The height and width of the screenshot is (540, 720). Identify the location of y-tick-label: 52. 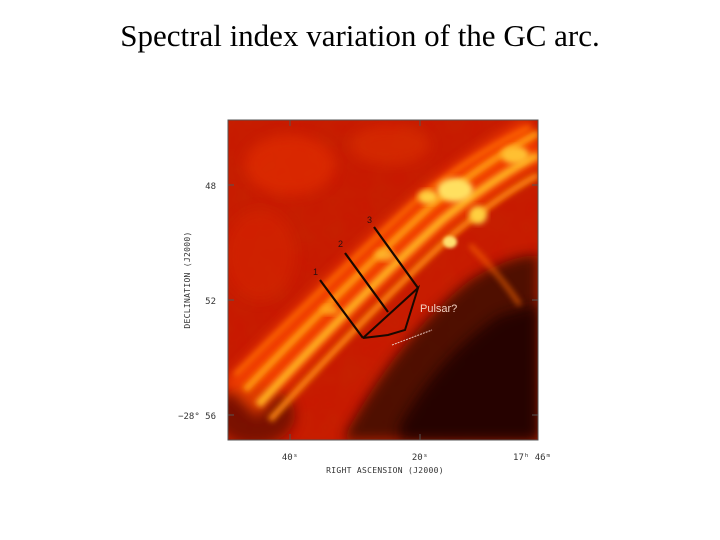
(210, 302).